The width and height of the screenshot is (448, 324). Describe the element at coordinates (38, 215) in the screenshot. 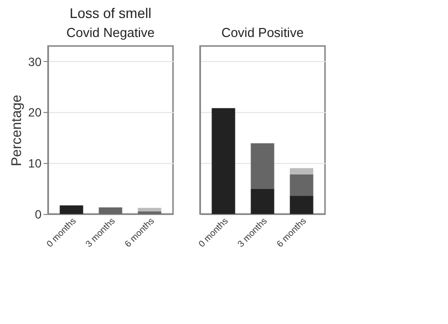

I see `y-tick-label: 0` at that location.